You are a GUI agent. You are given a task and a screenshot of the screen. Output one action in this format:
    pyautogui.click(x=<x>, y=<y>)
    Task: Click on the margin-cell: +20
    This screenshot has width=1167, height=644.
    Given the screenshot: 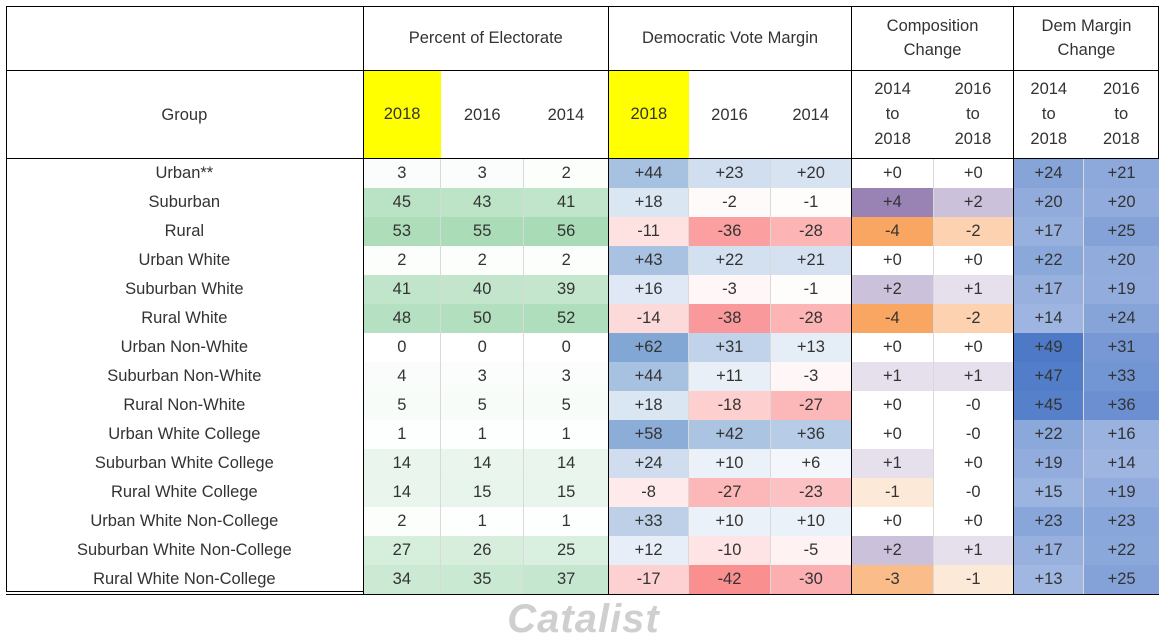 What is the action you would take?
    pyautogui.click(x=810, y=173)
    